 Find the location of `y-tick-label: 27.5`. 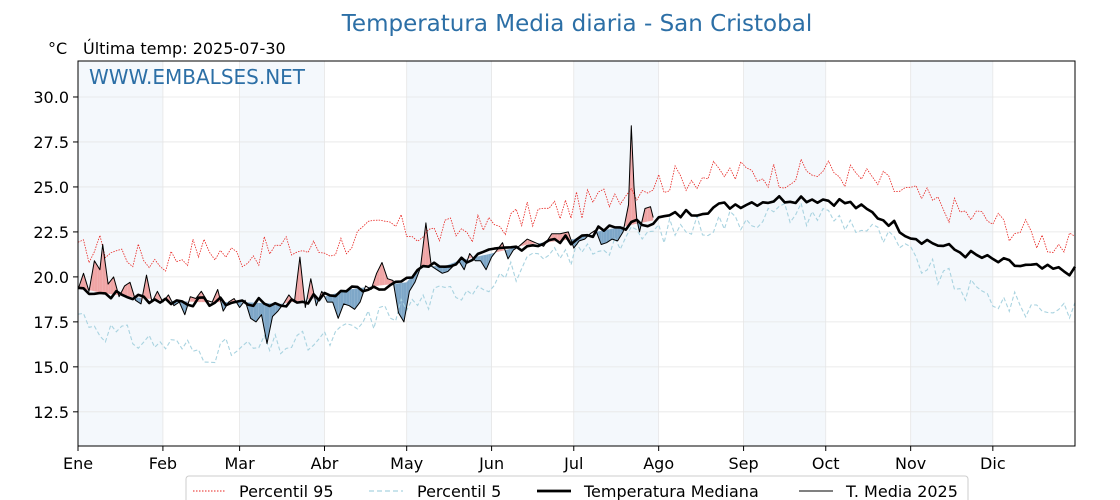

y-tick-label: 27.5 is located at coordinates (51, 142).